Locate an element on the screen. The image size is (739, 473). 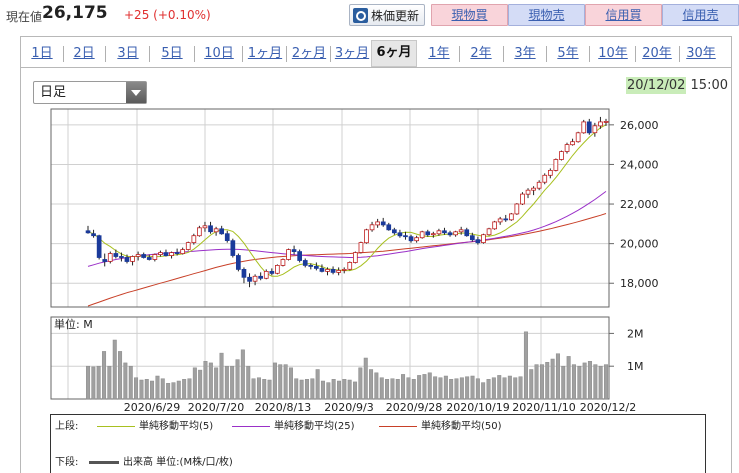
volume-unit-label: 単位: M is located at coordinates (73, 324).